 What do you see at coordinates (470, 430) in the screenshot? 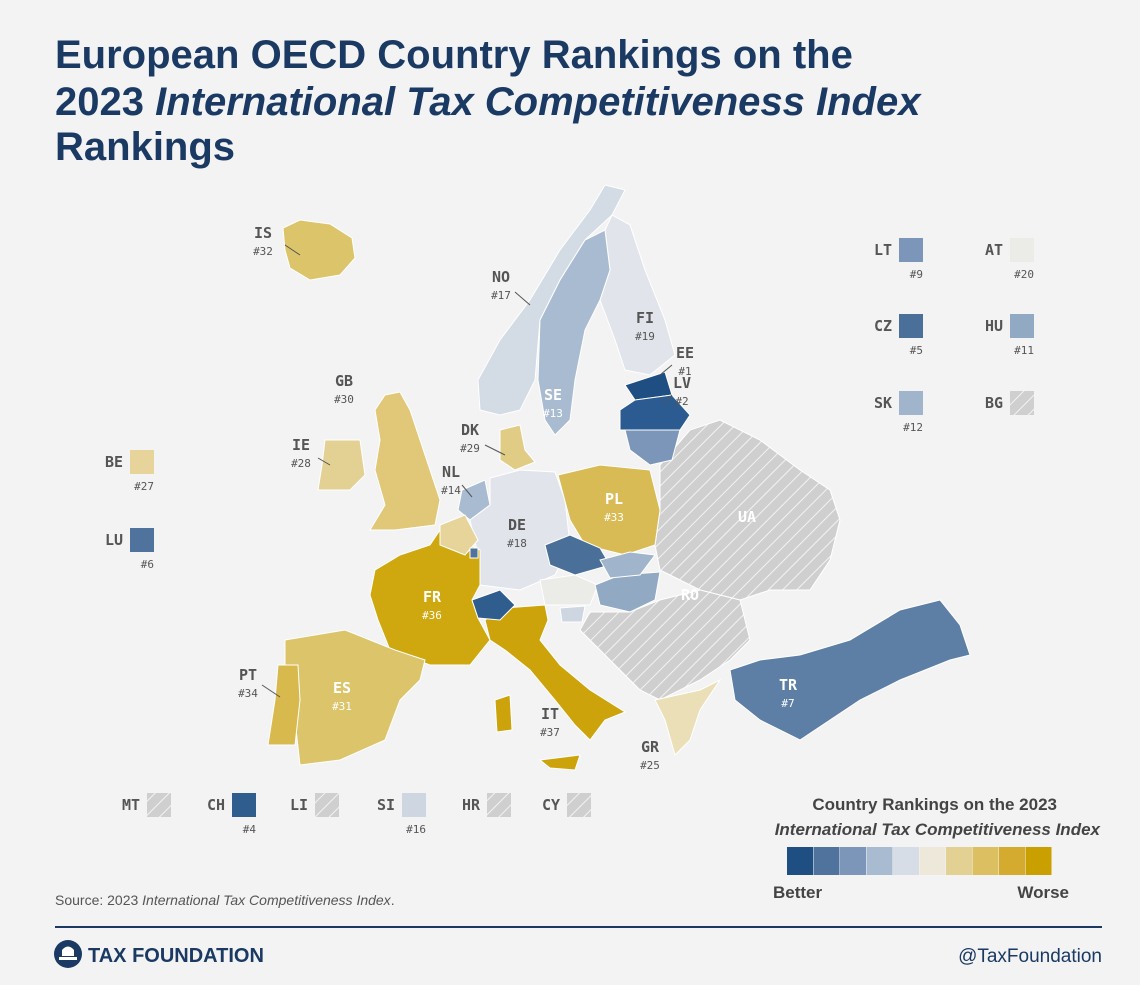
I see `country-code: DK` at bounding box center [470, 430].